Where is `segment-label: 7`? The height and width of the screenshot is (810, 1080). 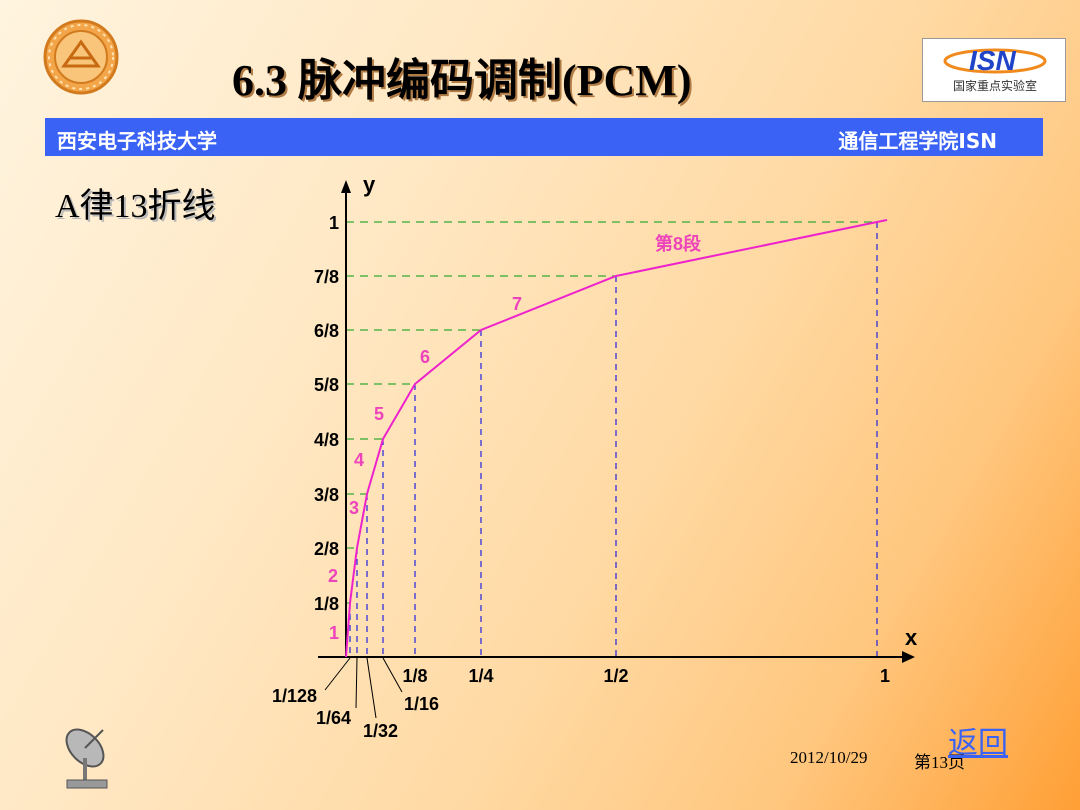 segment-label: 7 is located at coordinates (517, 304).